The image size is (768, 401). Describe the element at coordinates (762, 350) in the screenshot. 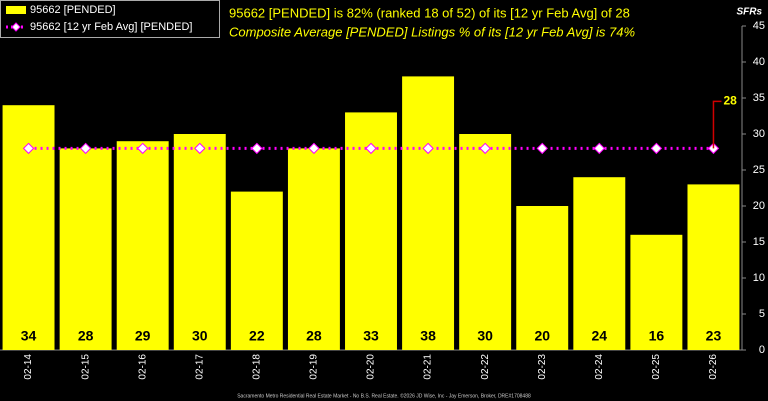

I see `y-tick-label: 0` at that location.